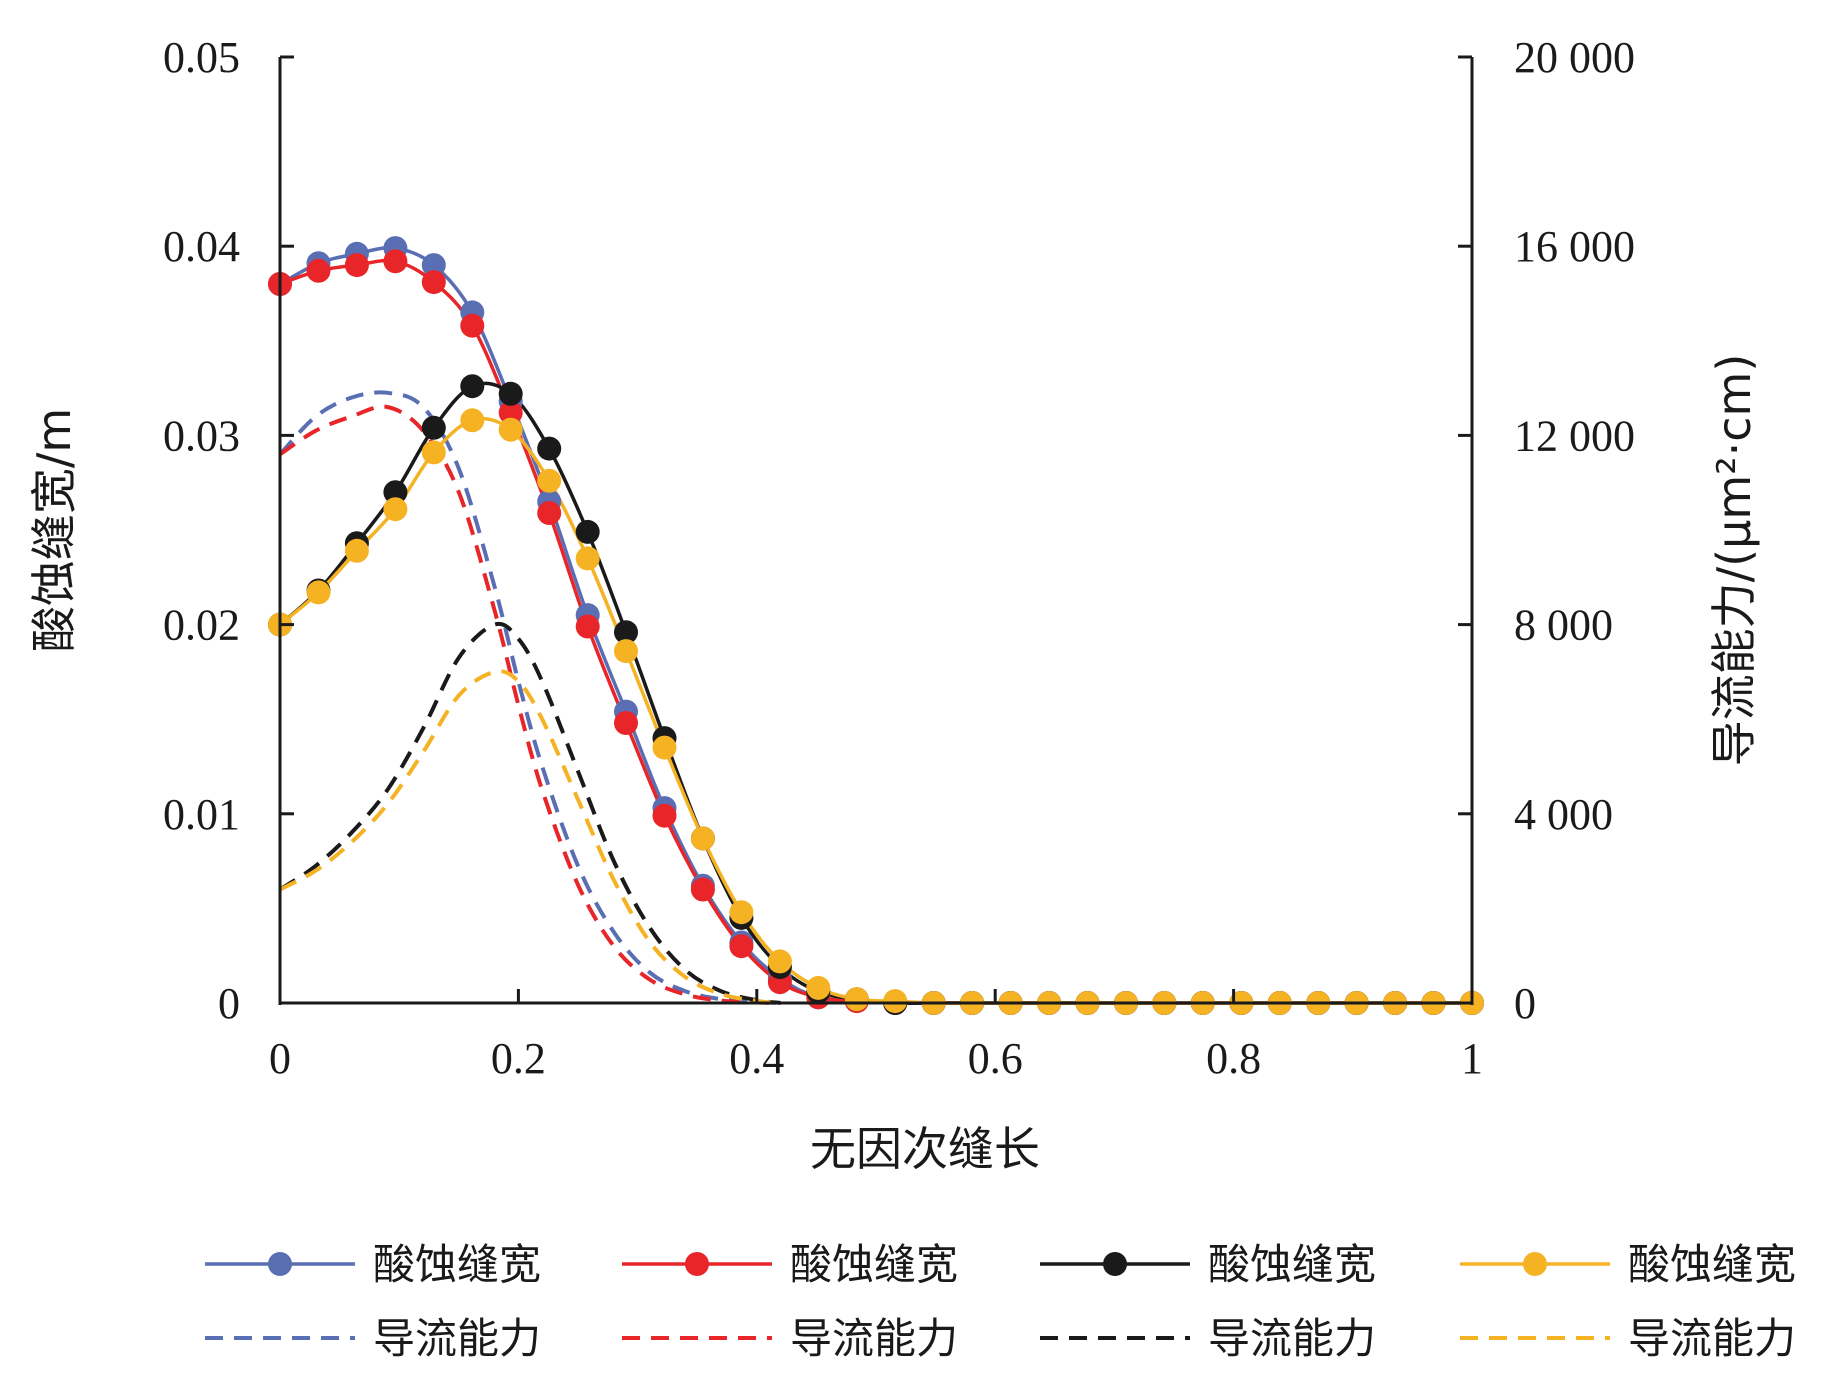  What do you see at coordinates (1233, 1058) in the screenshot?
I see `x-tick-label: 0.8` at bounding box center [1233, 1058].